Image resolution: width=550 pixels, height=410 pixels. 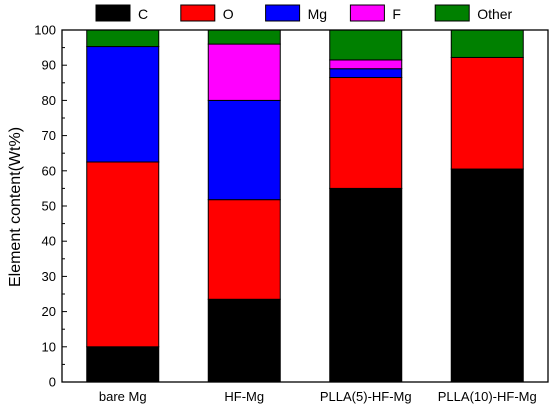 What do you see at coordinates (244, 37) in the screenshot?
I see `bar-segment-other-hf-mg` at bounding box center [244, 37].